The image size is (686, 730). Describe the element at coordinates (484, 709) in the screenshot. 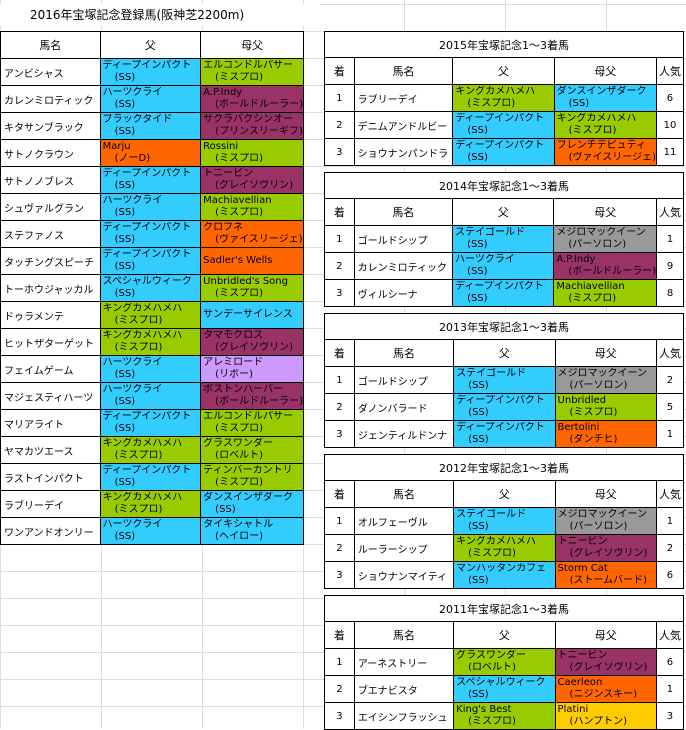

I see `bloodline-name: King's Best` at that location.